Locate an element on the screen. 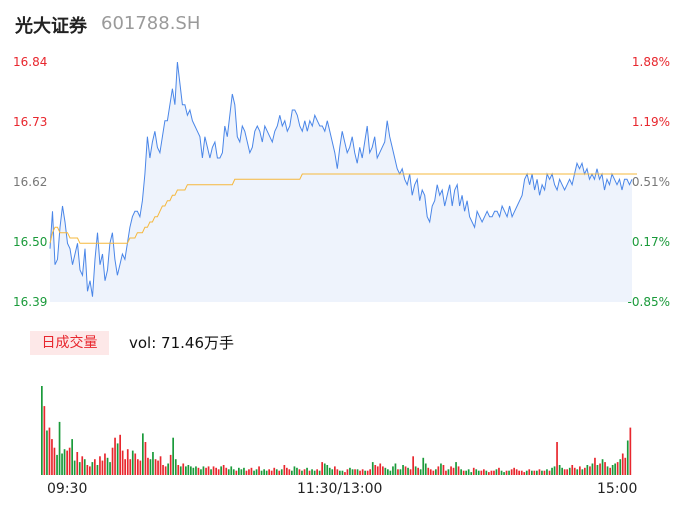  stock-name: 光大证券 is located at coordinates (51, 26).